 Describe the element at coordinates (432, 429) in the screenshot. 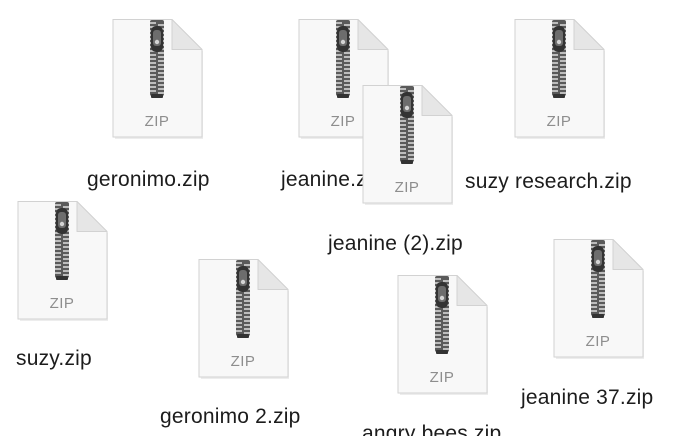

I see `file-name-label: angry bees.zip` at that location.